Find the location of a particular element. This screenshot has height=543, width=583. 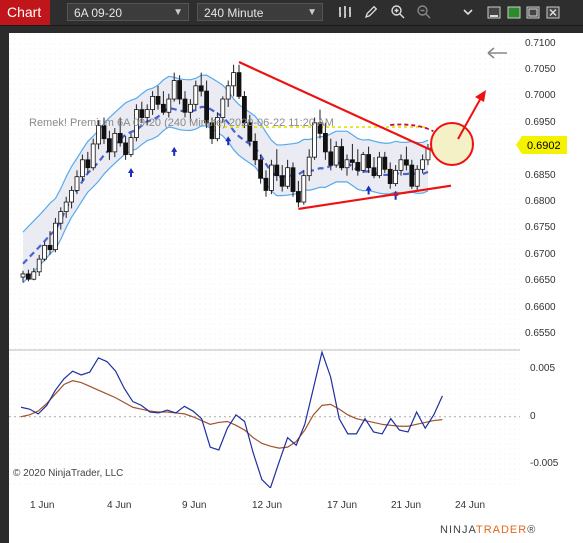

brand-registered-mark: ® is located at coordinates (532, 530).